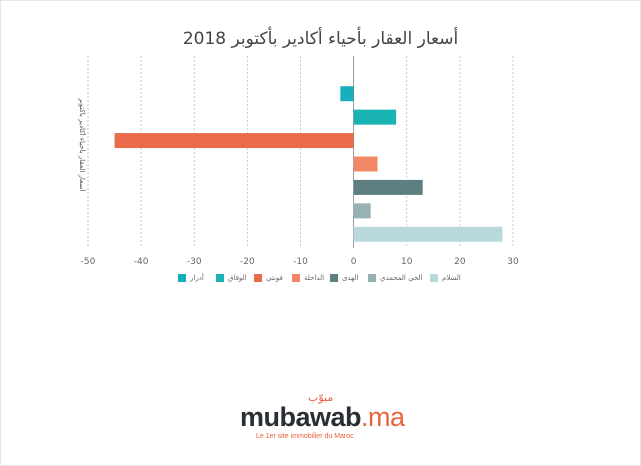  What do you see at coordinates (305, 436) in the screenshot?
I see `logo-tagline: Le 1er site immobilier du Maroc` at bounding box center [305, 436].